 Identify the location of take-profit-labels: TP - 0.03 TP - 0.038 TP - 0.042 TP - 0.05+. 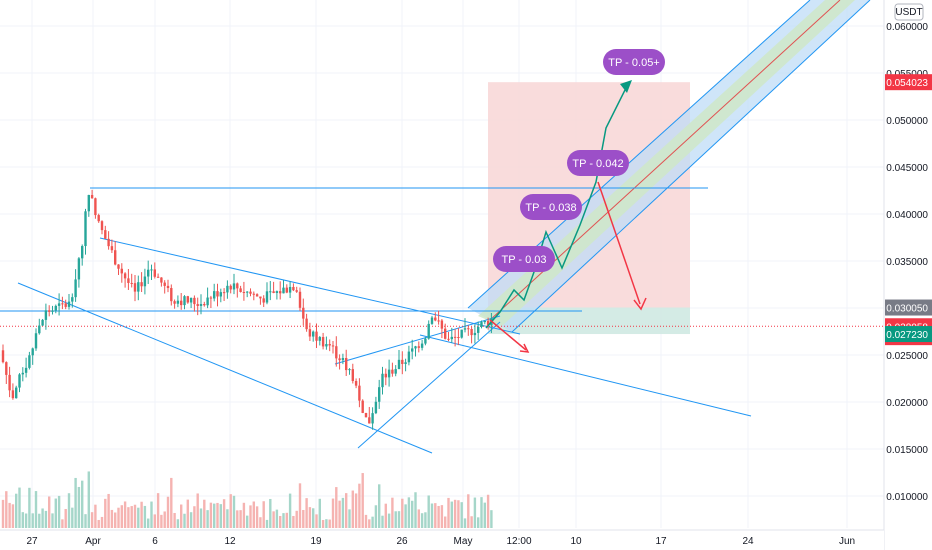
(579, 160).